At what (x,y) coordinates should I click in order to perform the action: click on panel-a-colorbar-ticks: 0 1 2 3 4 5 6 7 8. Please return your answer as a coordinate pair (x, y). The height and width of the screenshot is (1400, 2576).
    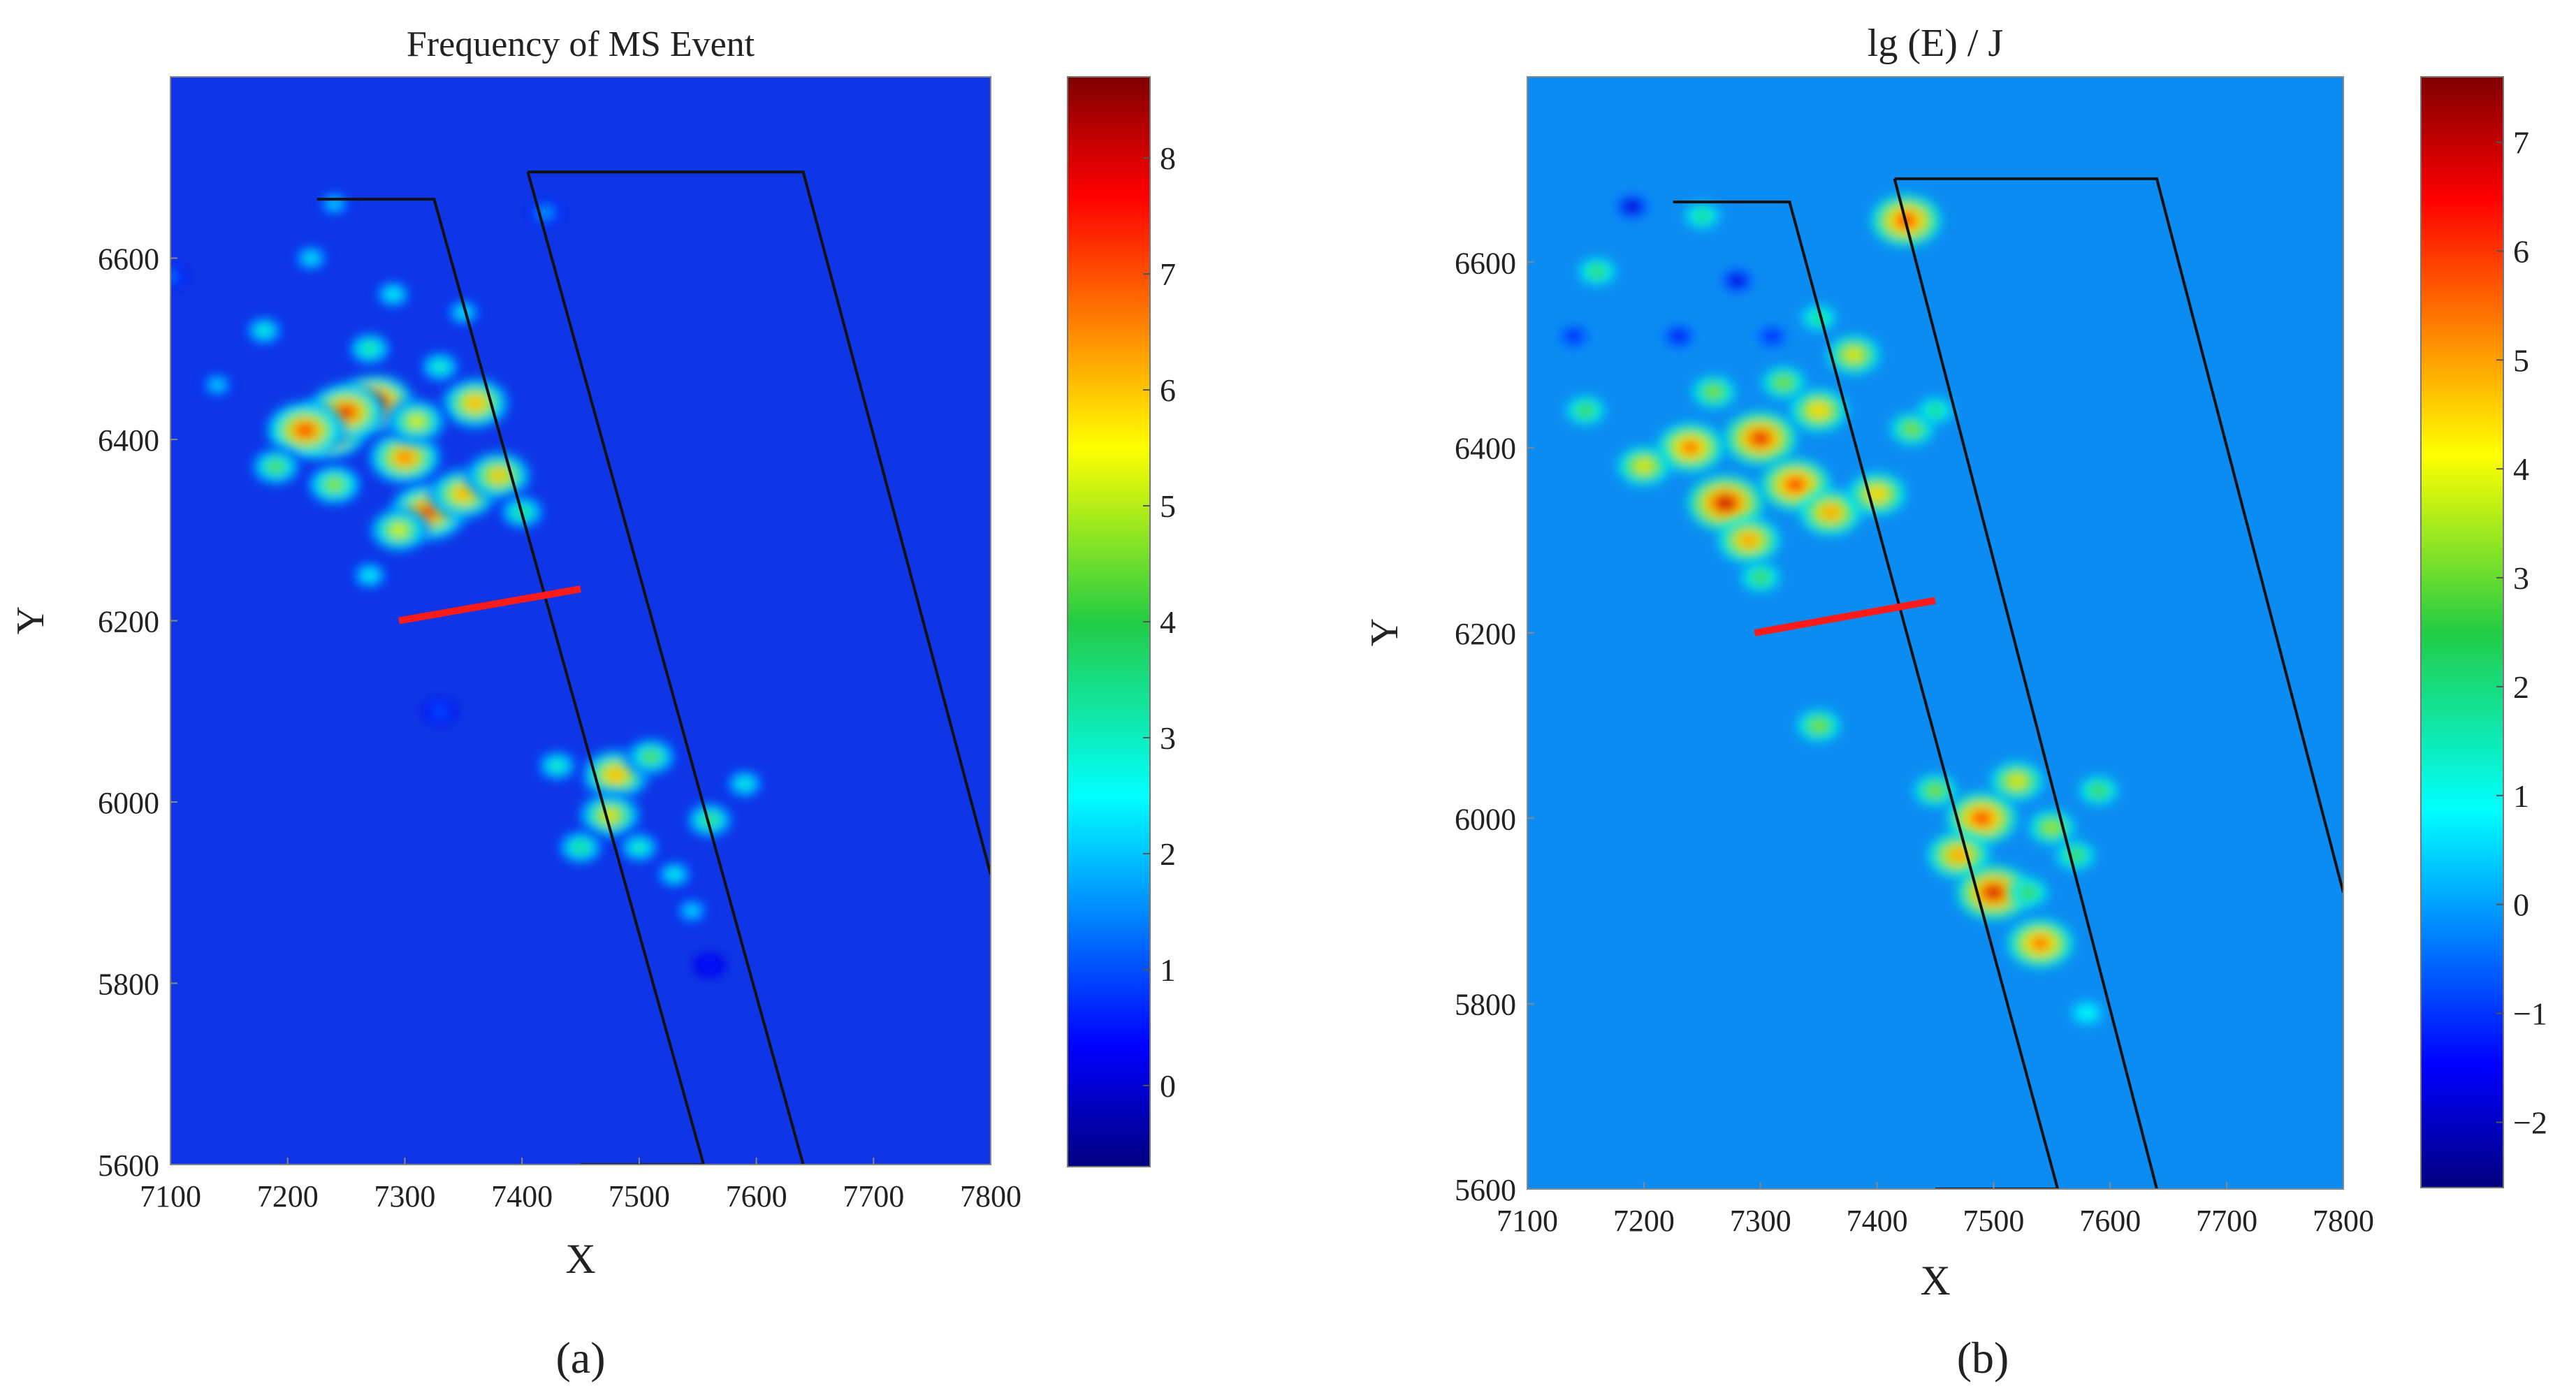
    Looking at the image, I should click on (1159, 622).